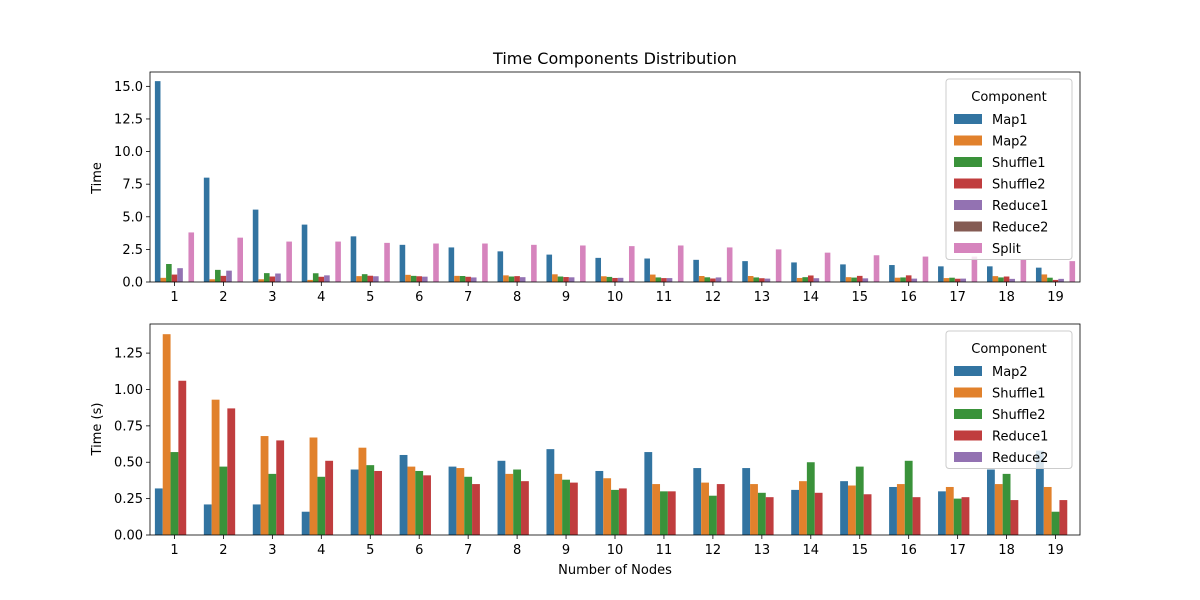 The image size is (1200, 600). What do you see at coordinates (517, 297) in the screenshot?
I see `top-x-tick-label: 8` at bounding box center [517, 297].